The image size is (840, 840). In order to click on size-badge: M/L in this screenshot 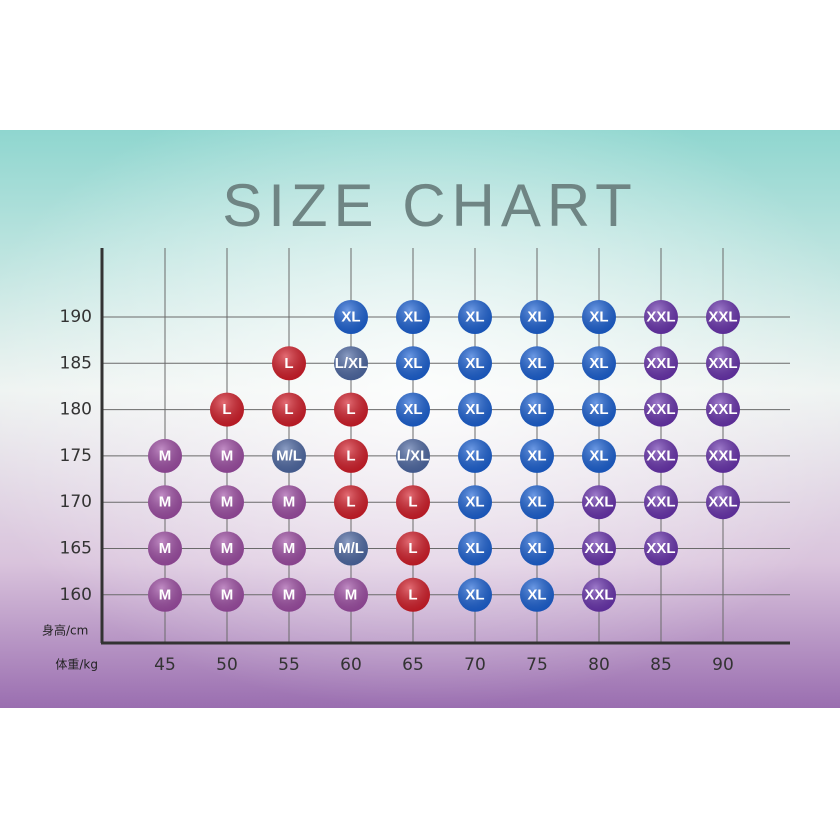, I will do `click(289, 455)`.